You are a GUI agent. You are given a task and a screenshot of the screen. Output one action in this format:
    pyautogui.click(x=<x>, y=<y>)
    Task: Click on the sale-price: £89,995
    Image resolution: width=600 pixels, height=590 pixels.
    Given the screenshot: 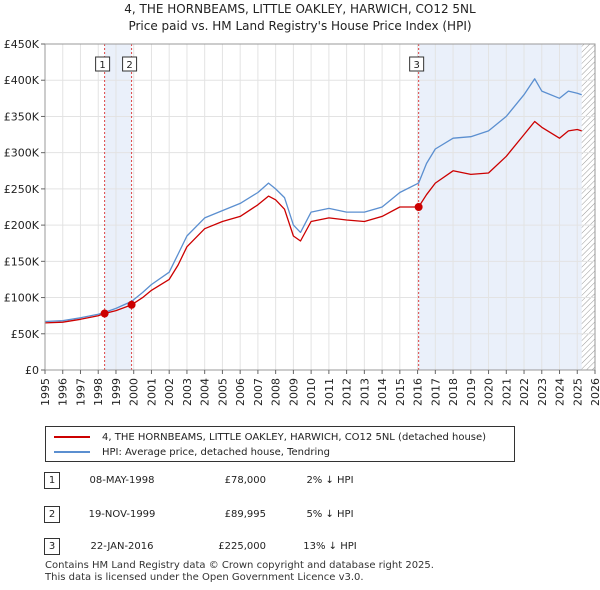 What is the action you would take?
    pyautogui.click(x=245, y=514)
    